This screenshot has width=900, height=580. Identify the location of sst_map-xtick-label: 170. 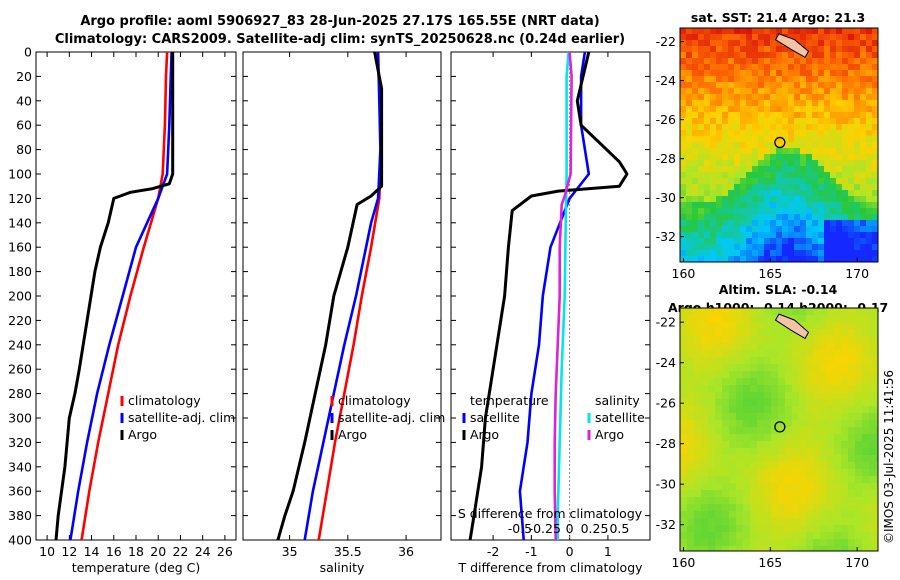
(857, 273).